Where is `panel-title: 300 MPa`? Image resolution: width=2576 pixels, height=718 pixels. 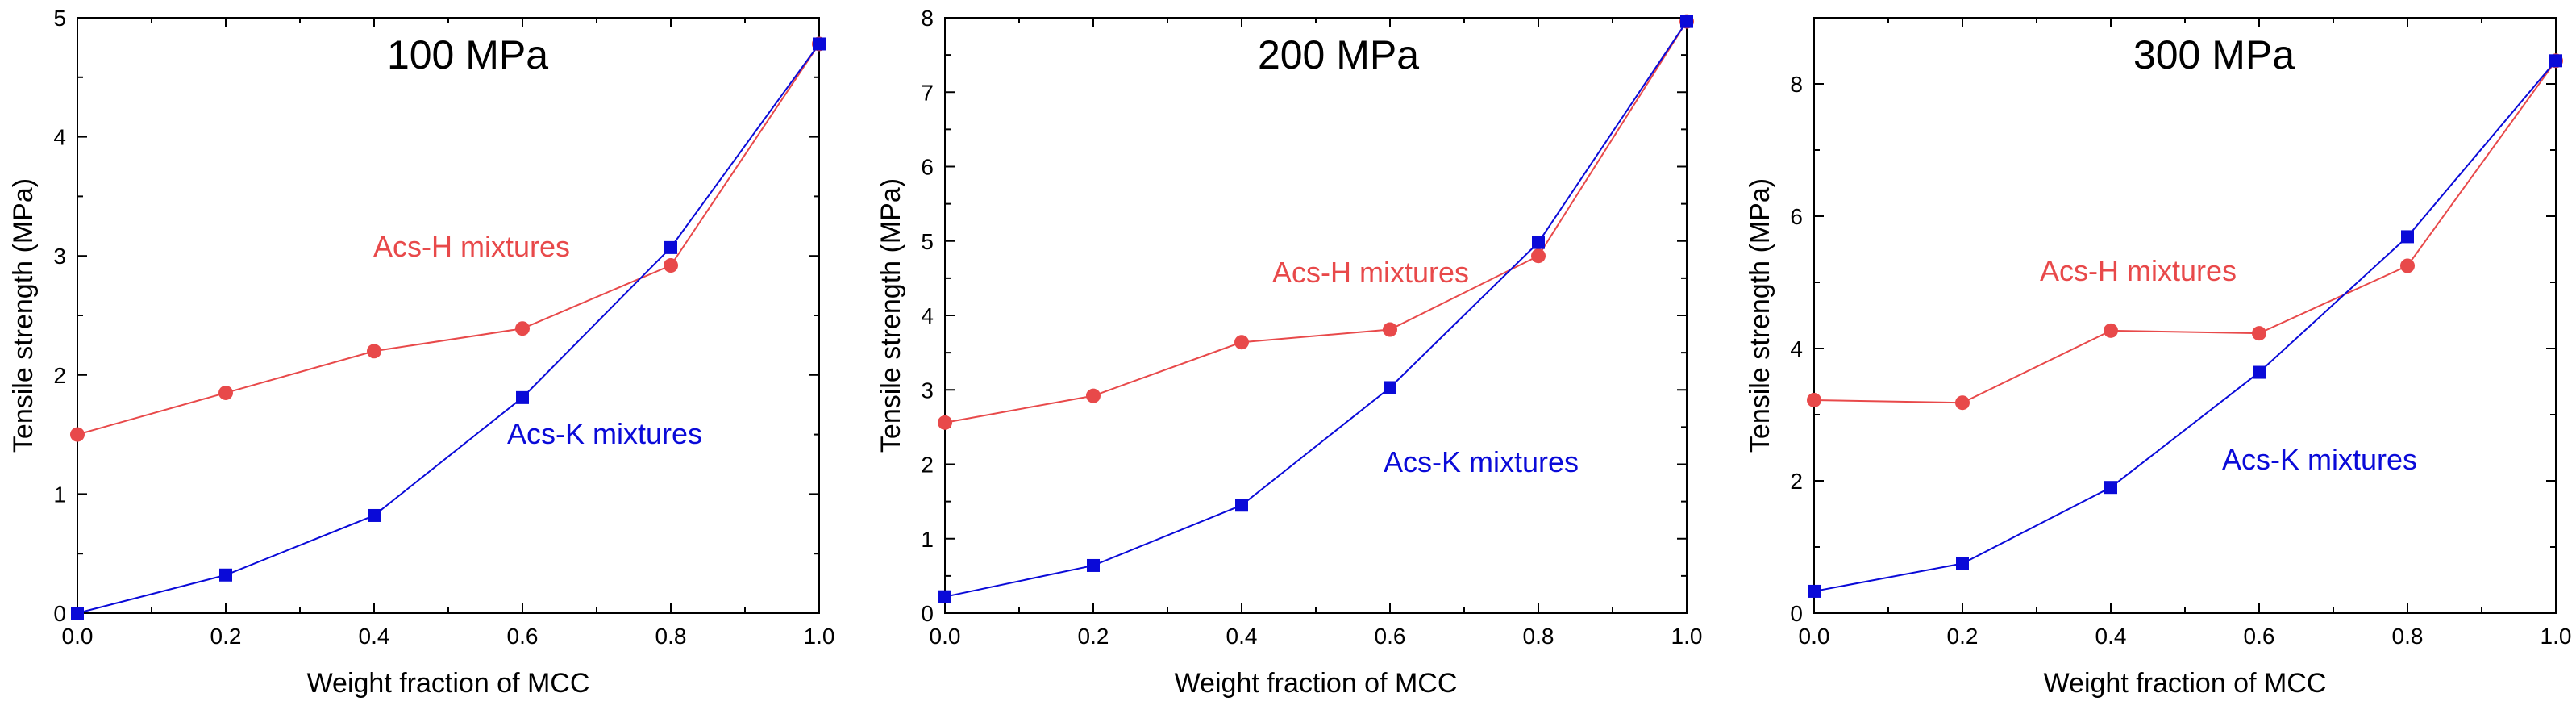
panel-title: 300 MPa is located at coordinates (2214, 54).